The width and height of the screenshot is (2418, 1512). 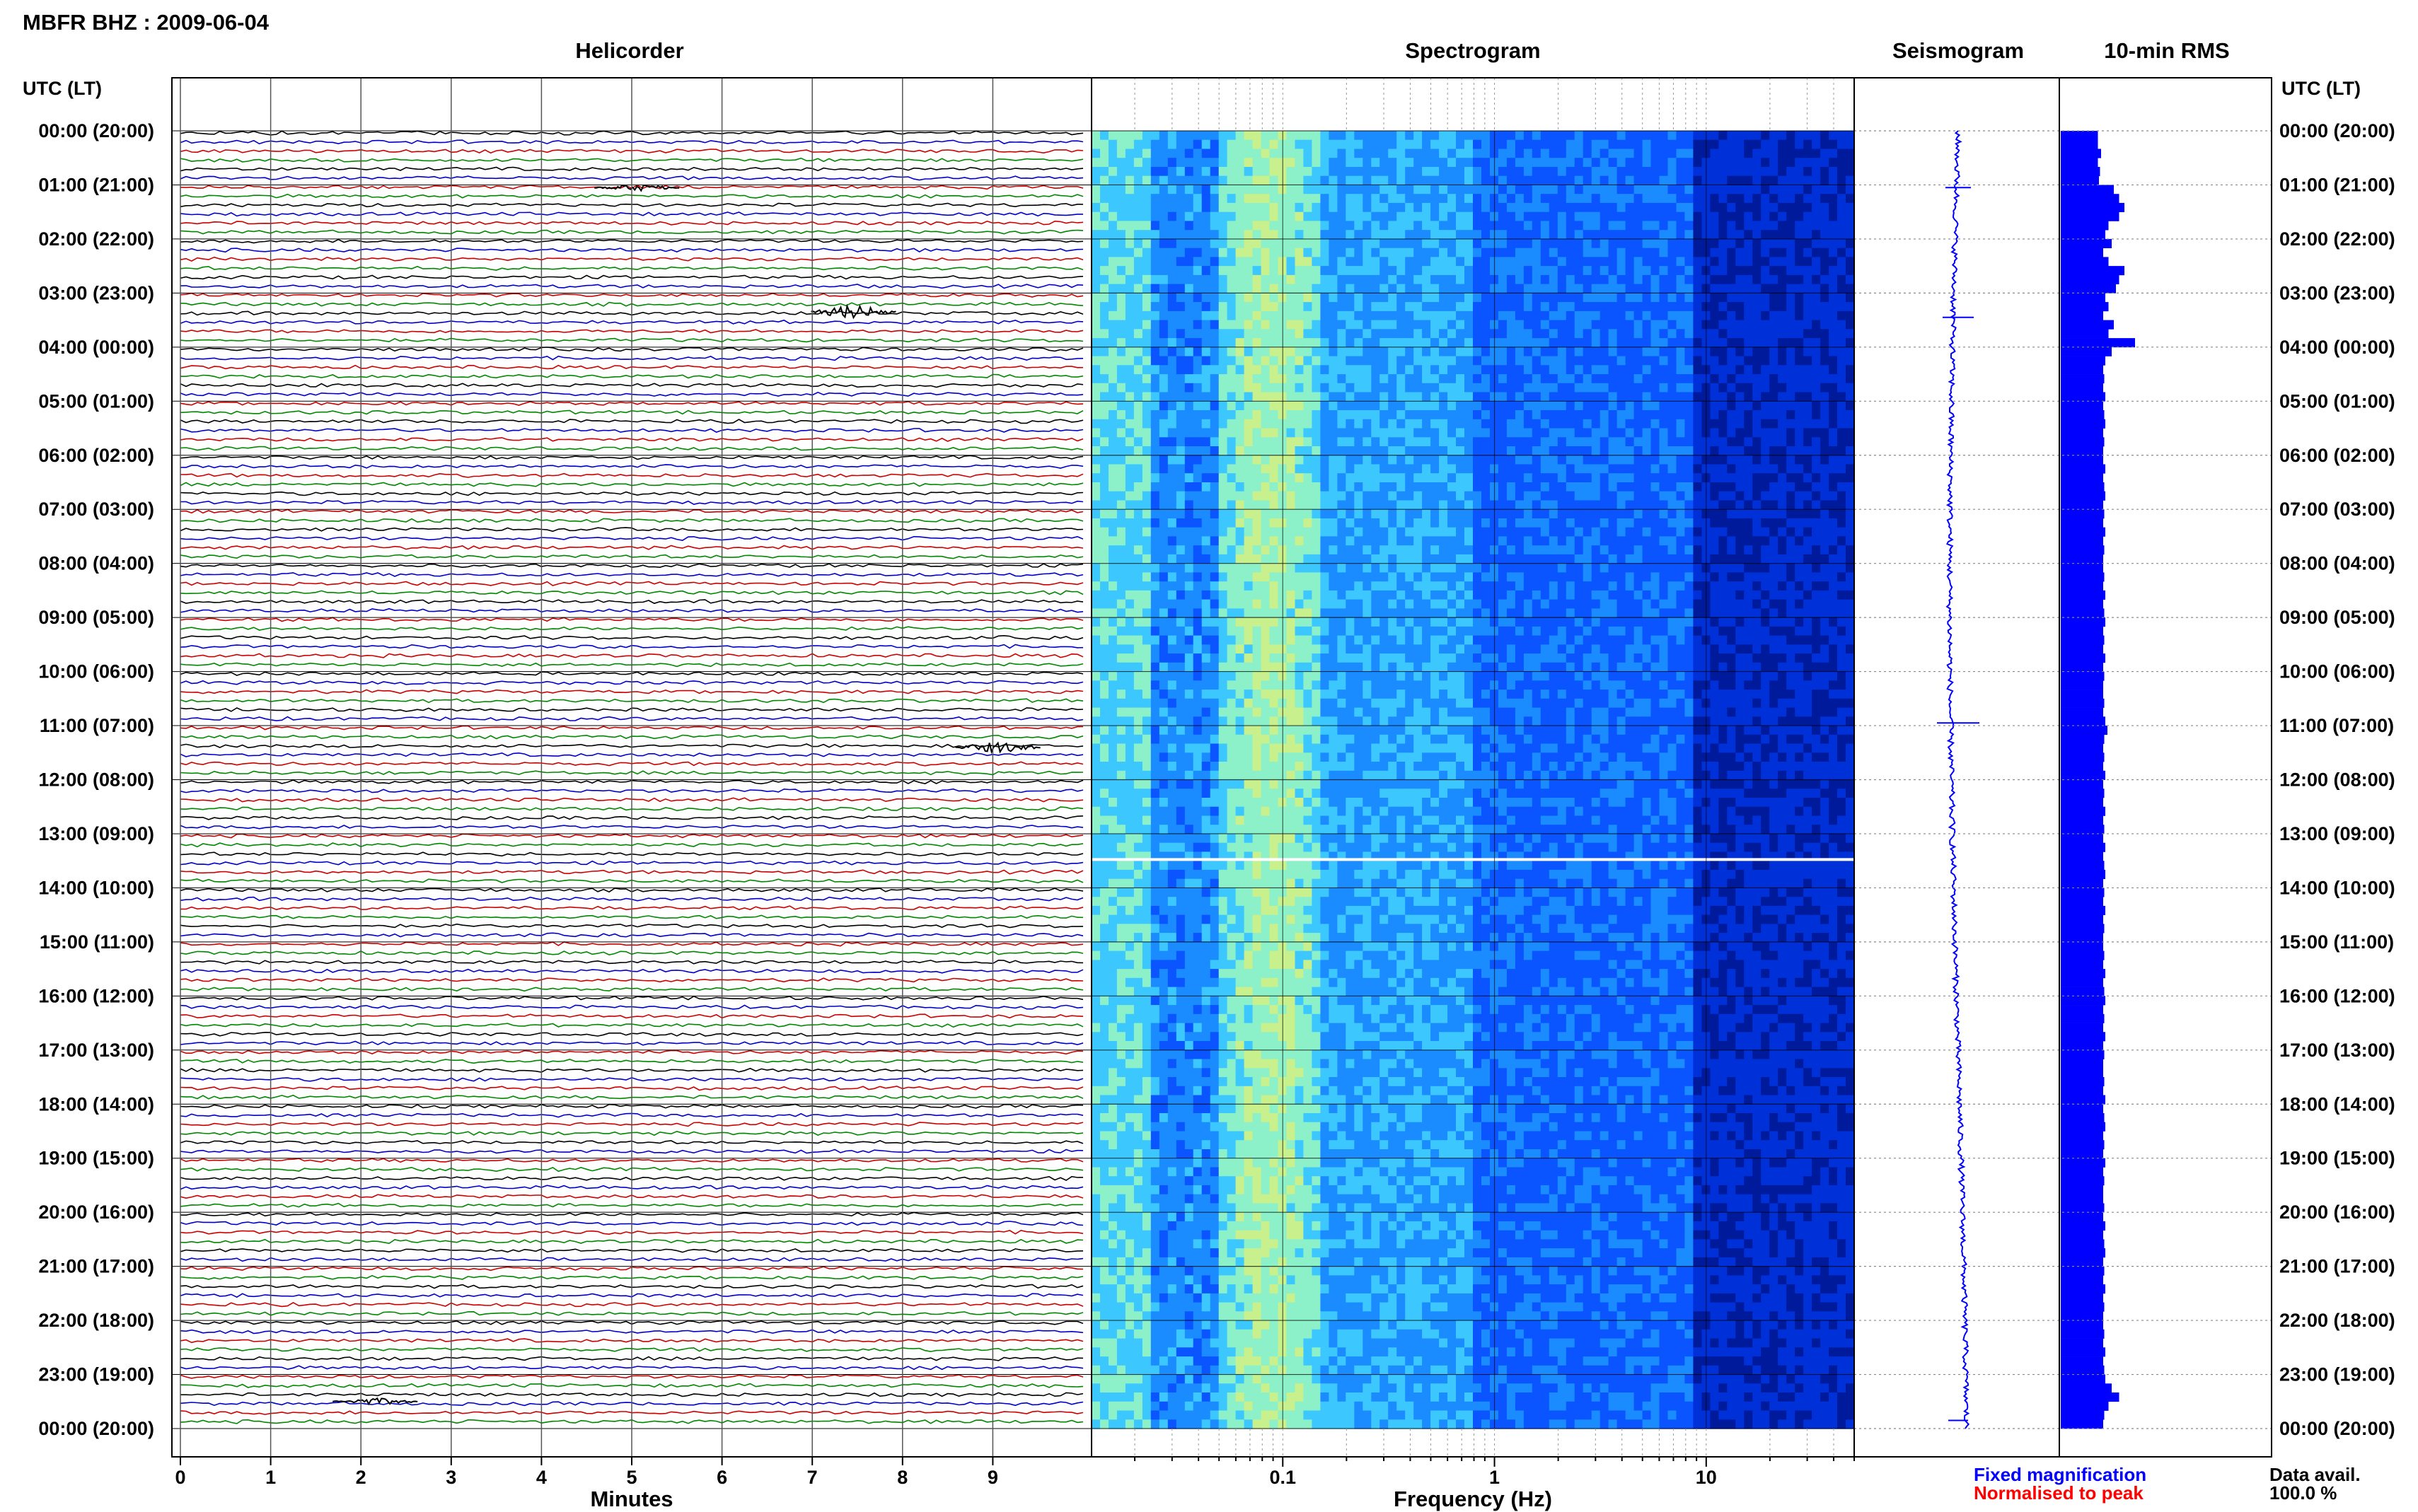 What do you see at coordinates (96, 887) in the screenshot?
I see `time-label-left: 14:00 (10:00)` at bounding box center [96, 887].